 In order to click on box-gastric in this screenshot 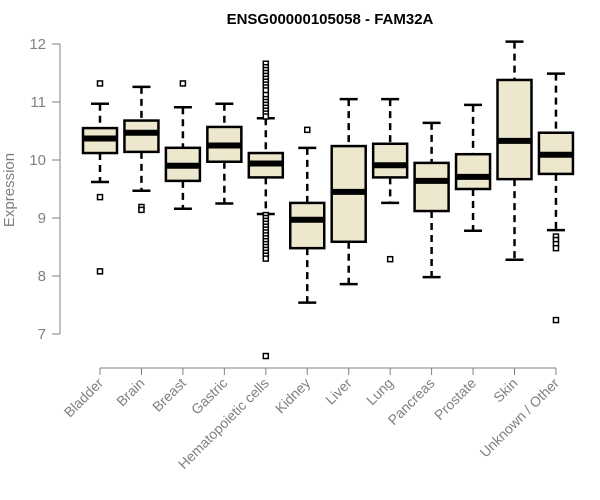, I will do `click(224, 153)`.